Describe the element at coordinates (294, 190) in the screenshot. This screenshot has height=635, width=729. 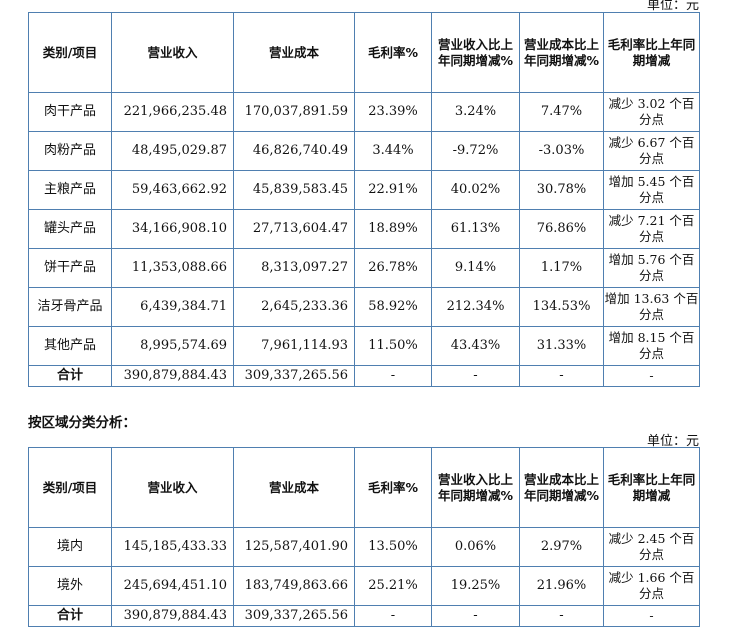
I see `cell-cost: 45,839,583.45` at that location.